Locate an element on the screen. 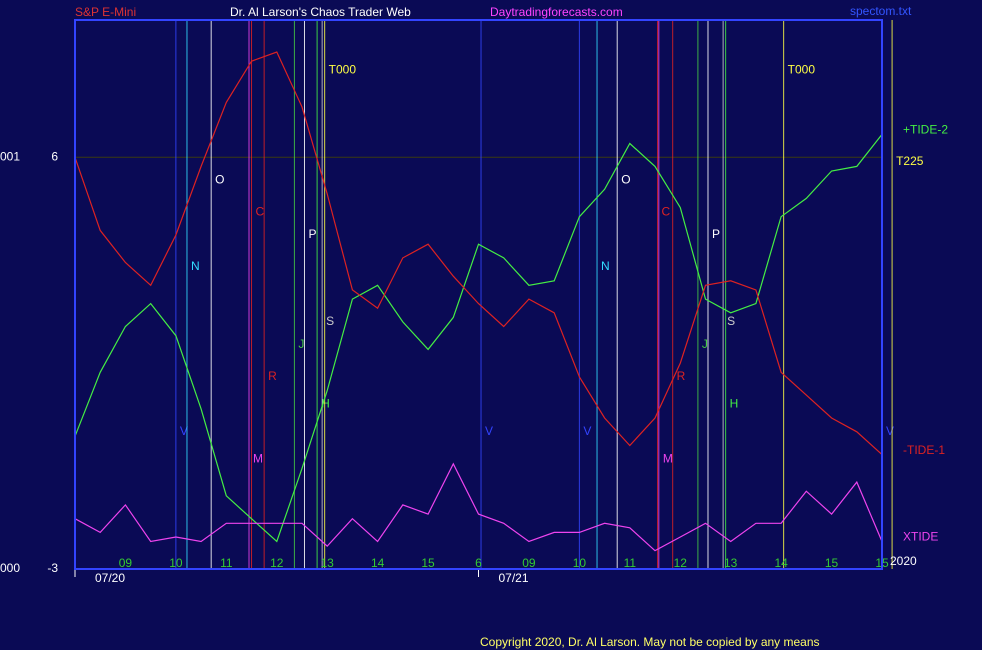 This screenshot has height=650, width=982. marker-label: T225 is located at coordinates (910, 161).